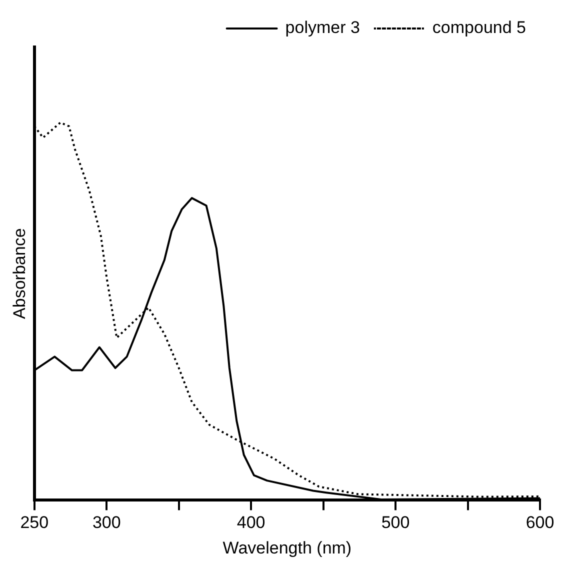 This screenshot has height=567, width=562. What do you see at coordinates (395, 522) in the screenshot?
I see `x-tick-label: 500` at bounding box center [395, 522].